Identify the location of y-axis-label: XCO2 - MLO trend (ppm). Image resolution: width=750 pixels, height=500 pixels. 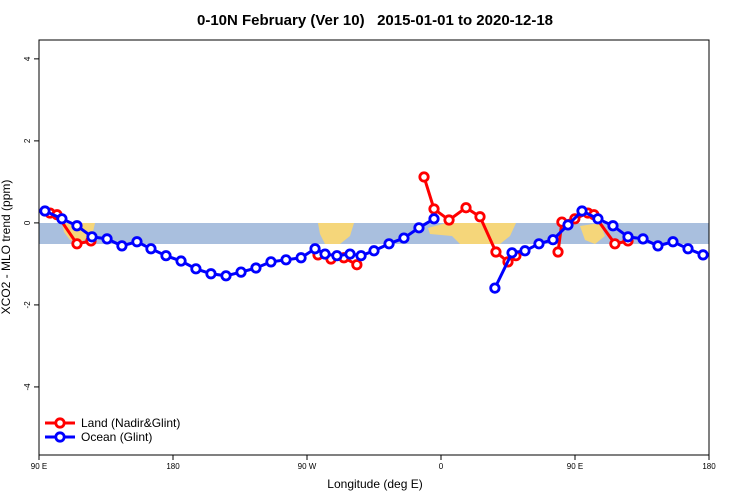
(6, 247).